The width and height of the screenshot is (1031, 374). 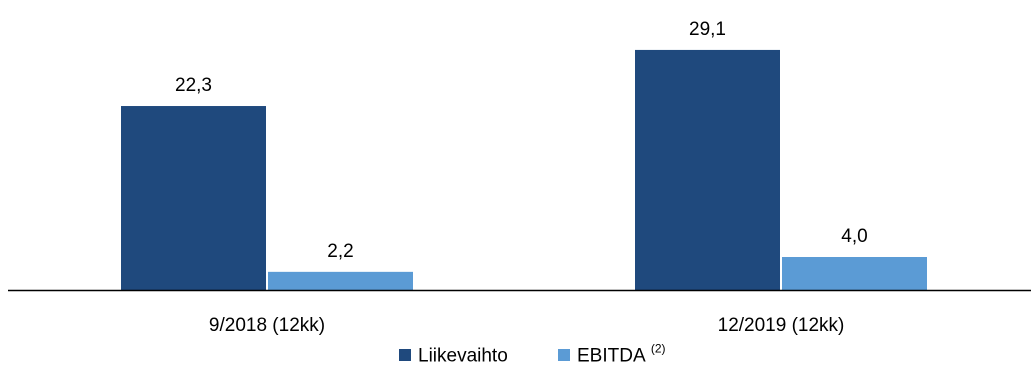 What do you see at coordinates (526, 325) in the screenshot?
I see `x-tick-labels-layer: 9/2018 (12kk) 12/2019 (12kk)` at bounding box center [526, 325].